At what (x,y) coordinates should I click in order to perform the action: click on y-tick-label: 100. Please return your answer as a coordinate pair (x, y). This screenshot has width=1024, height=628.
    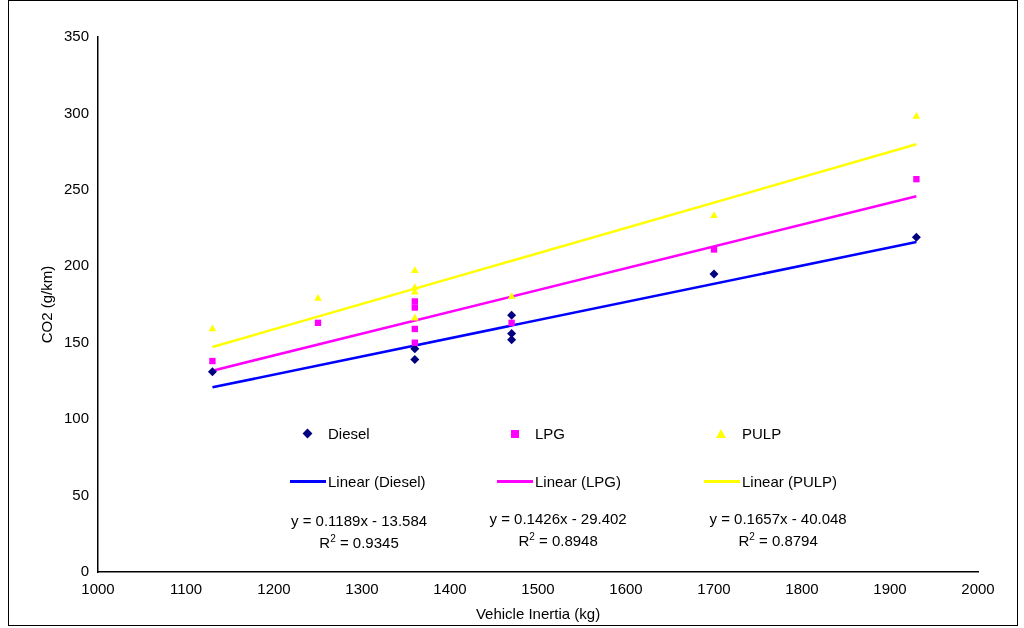
    Looking at the image, I should click on (77, 418).